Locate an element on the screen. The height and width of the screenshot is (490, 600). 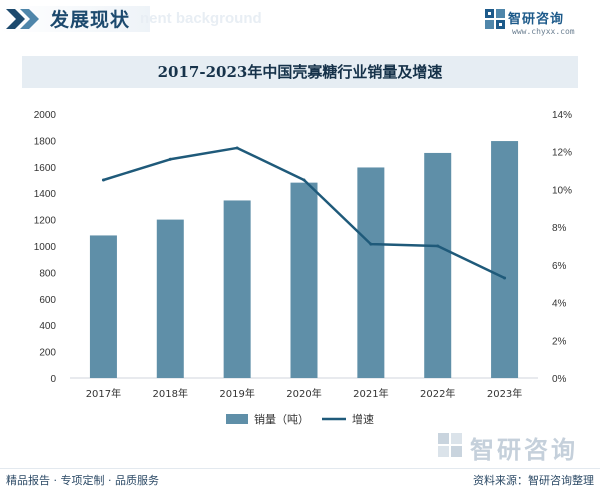
x-tick-label: 2023年 is located at coordinates (504, 393).